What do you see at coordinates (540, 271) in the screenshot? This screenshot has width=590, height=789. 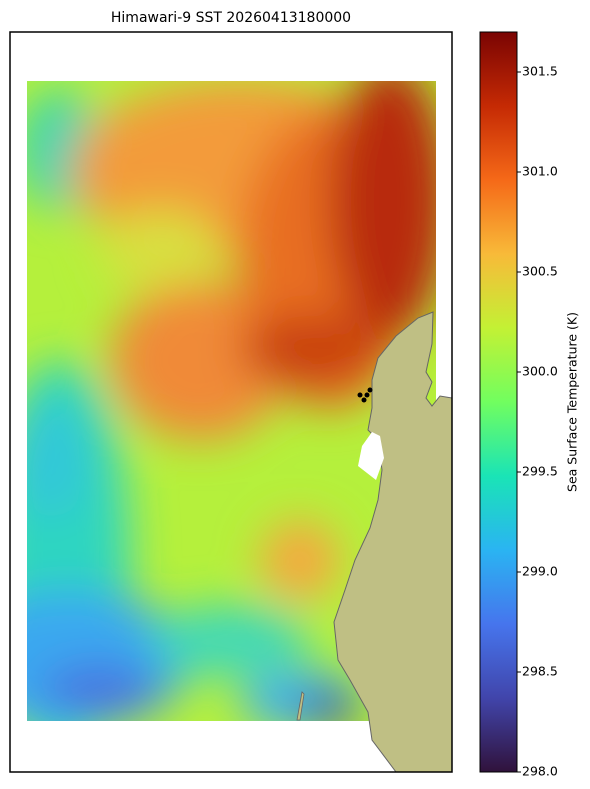 I see `colorbar-tick-label: 300.5` at bounding box center [540, 271].